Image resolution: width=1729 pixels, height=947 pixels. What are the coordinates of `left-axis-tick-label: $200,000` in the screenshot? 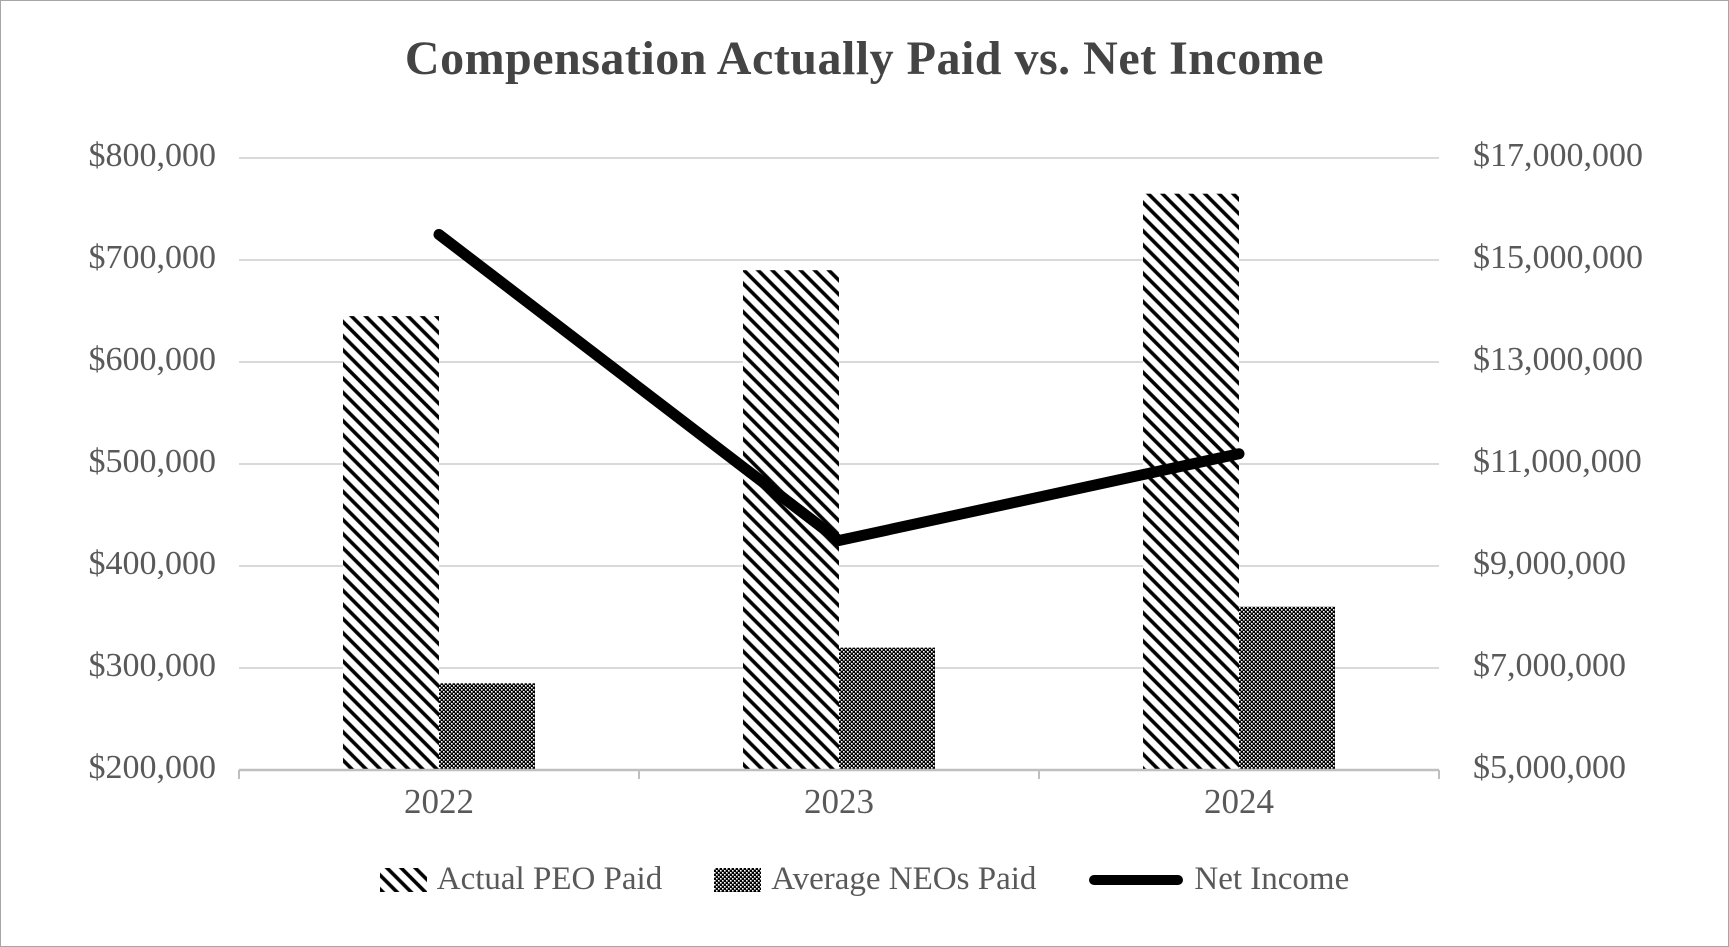 It's located at (153, 767).